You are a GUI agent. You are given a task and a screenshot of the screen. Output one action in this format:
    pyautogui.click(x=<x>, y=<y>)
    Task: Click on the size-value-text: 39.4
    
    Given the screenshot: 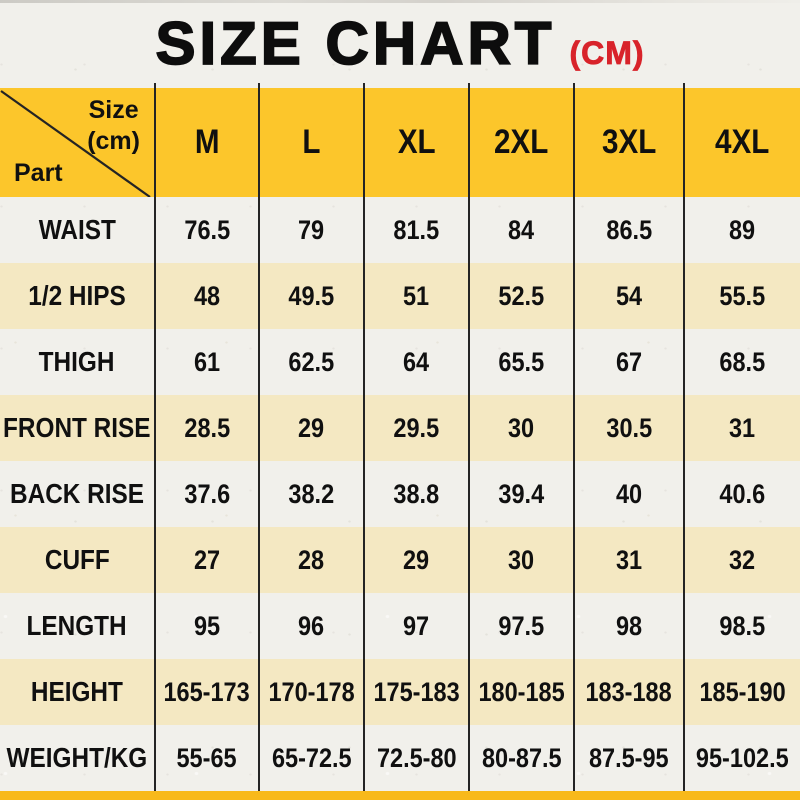 What is the action you would take?
    pyautogui.click(x=521, y=493)
    